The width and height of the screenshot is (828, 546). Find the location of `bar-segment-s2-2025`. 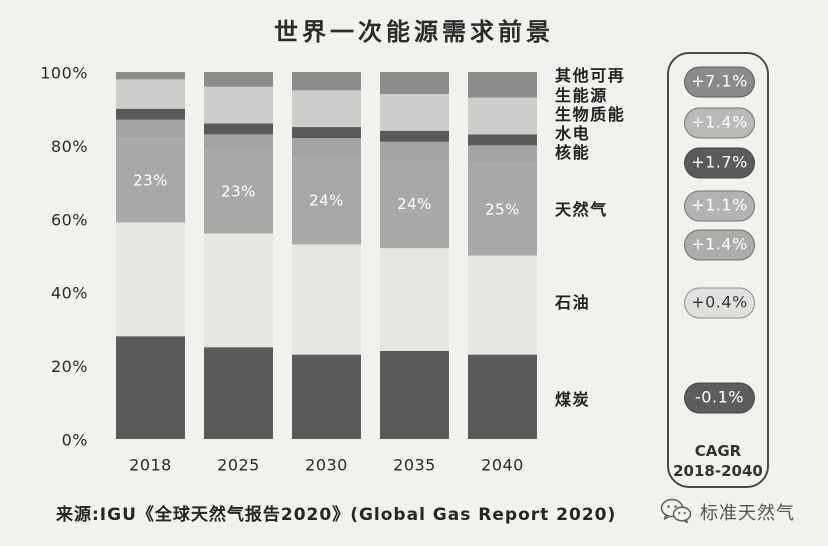

bar-segment-s2-2025 is located at coordinates (238, 191).